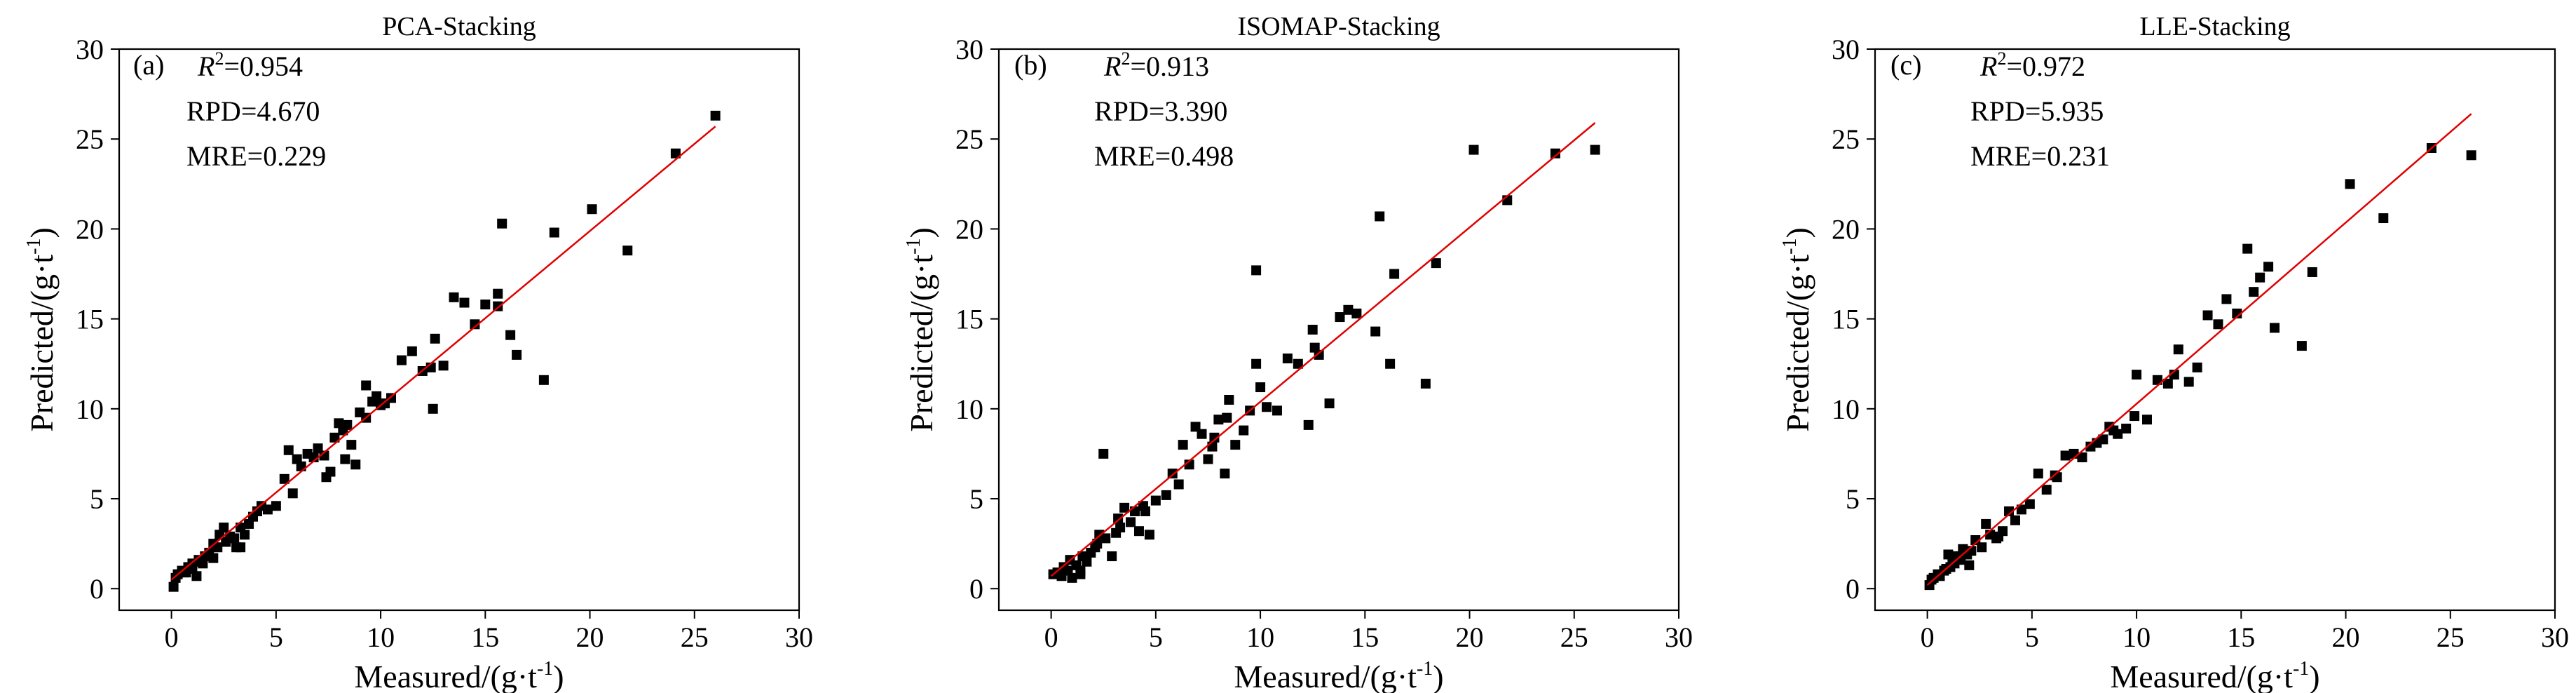 This screenshot has width=2576, height=693. I want to click on r2-symbol: R, so click(205, 66).